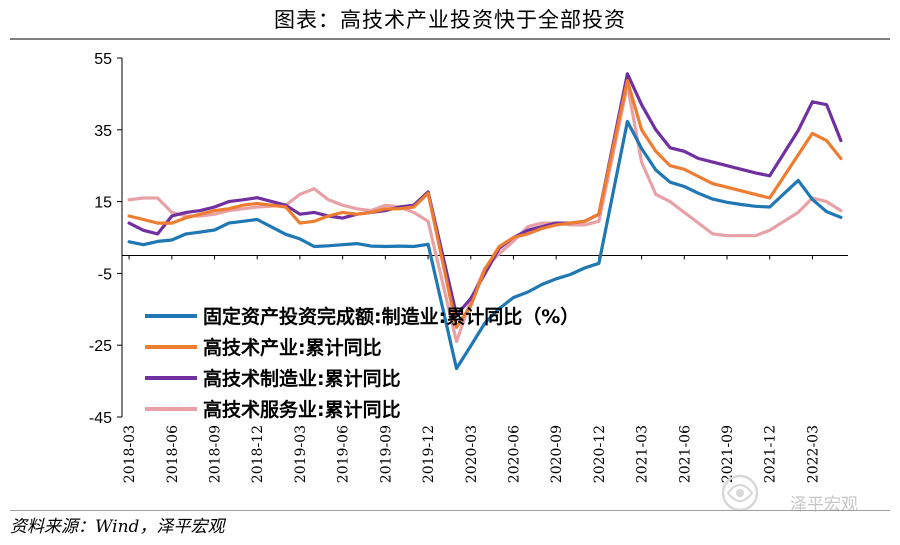 The height and width of the screenshot is (545, 900). I want to click on x-tick-label: 2022-03, so click(813, 454).